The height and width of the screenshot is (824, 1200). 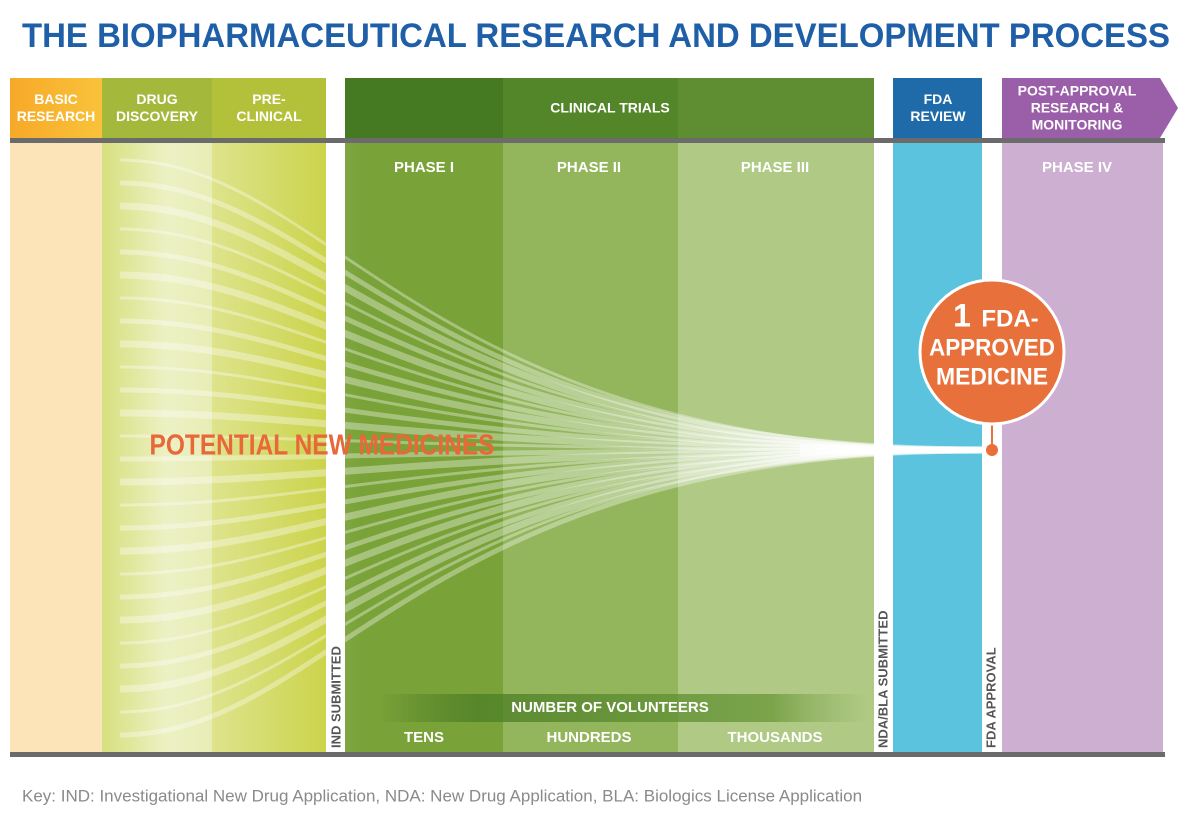 What do you see at coordinates (424, 737) in the screenshot?
I see `volunteer-level: TENS` at bounding box center [424, 737].